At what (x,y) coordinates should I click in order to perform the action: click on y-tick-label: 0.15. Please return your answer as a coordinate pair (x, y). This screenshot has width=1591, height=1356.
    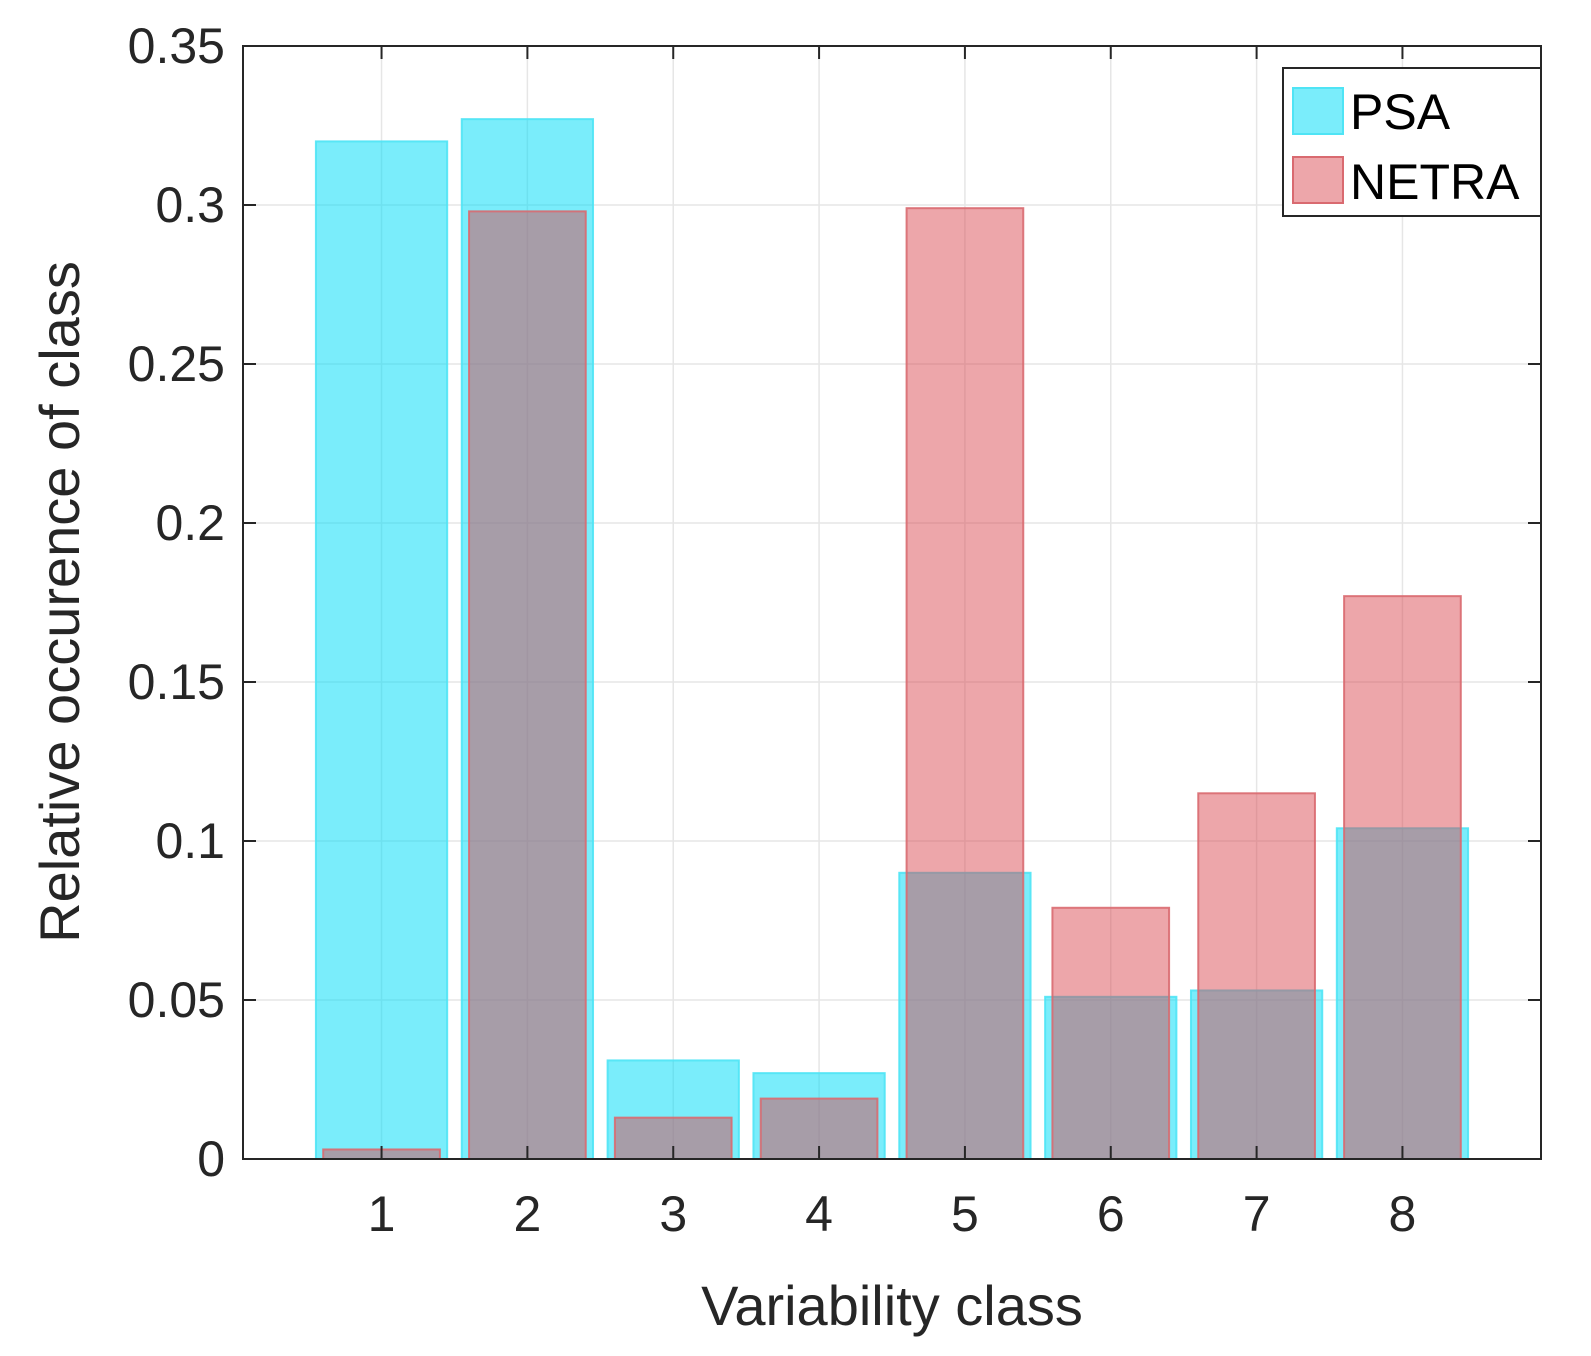
    Looking at the image, I should click on (176, 682).